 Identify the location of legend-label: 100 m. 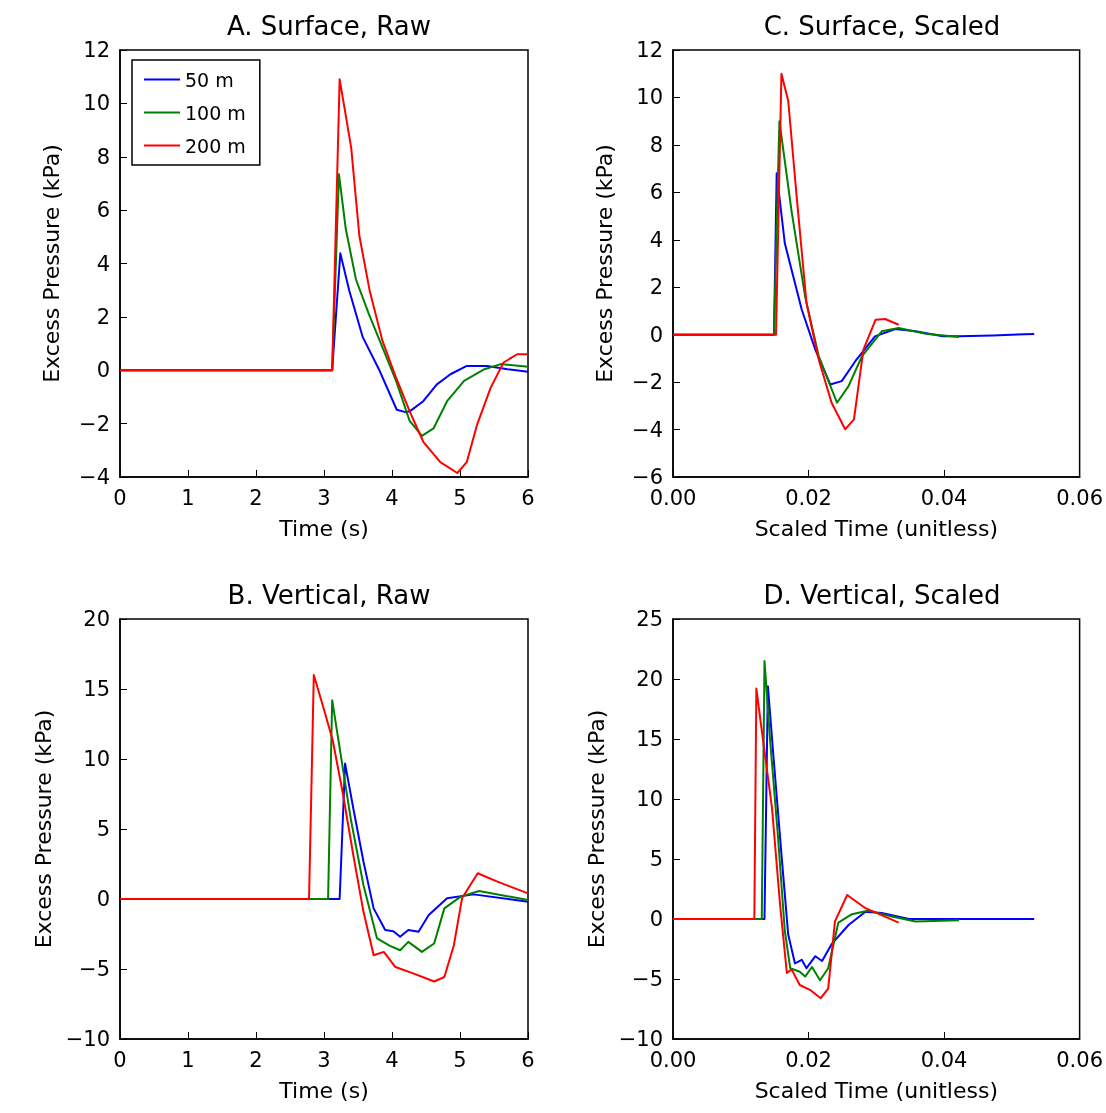
(215, 112).